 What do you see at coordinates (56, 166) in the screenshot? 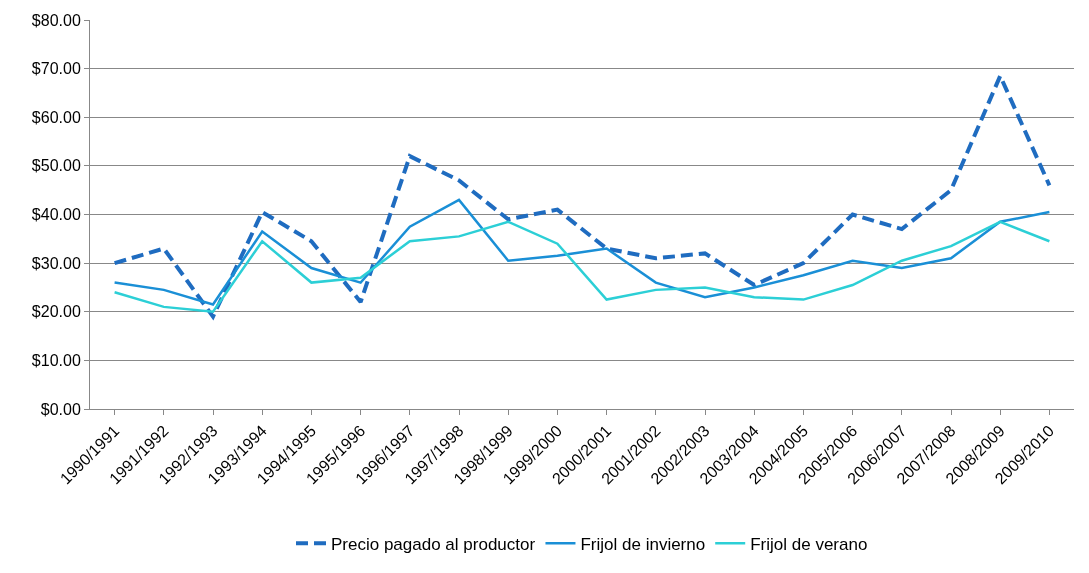
I see `y-tick-label: $50.00` at bounding box center [56, 166].